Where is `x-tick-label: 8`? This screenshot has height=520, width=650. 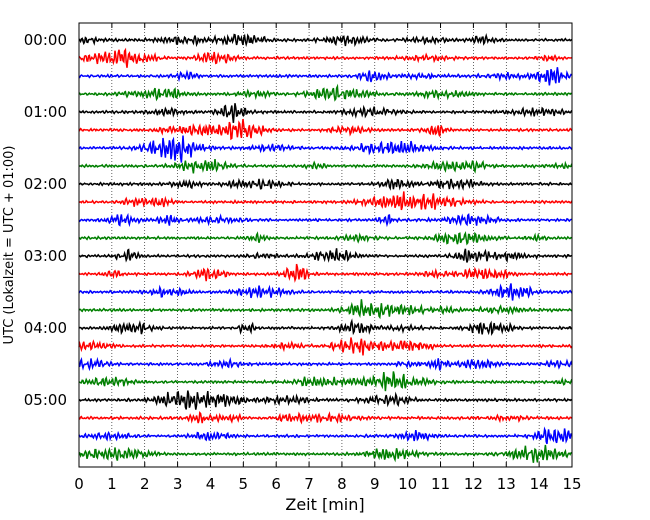
x-tick-label: 8 is located at coordinates (342, 484).